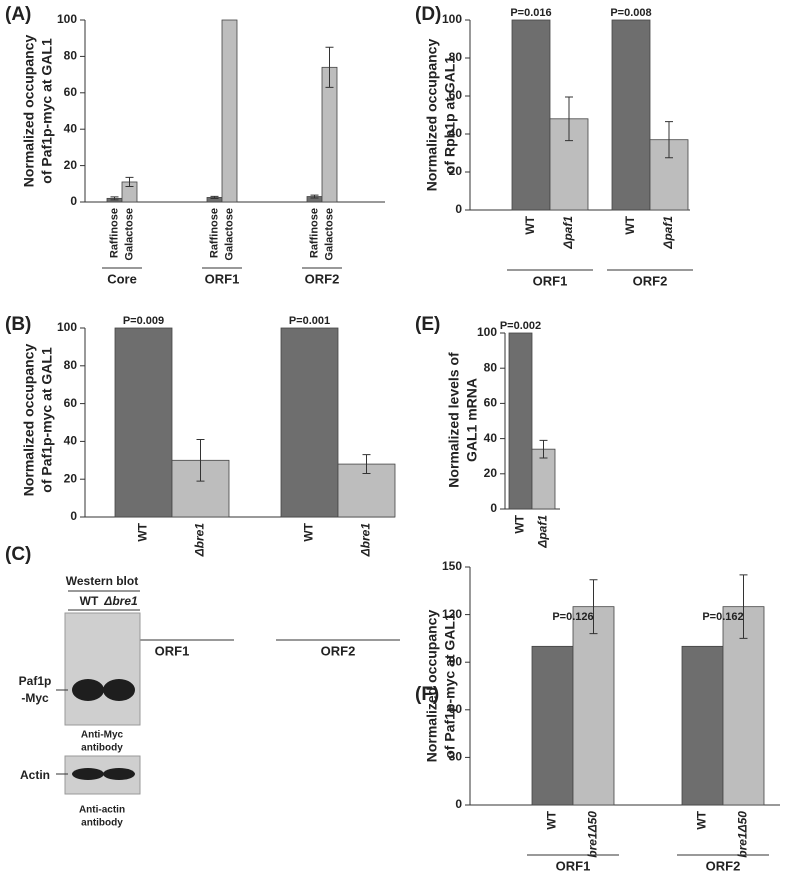 This screenshot has height=882, width=800. I want to click on p-value: P=0.008, so click(630, 13).